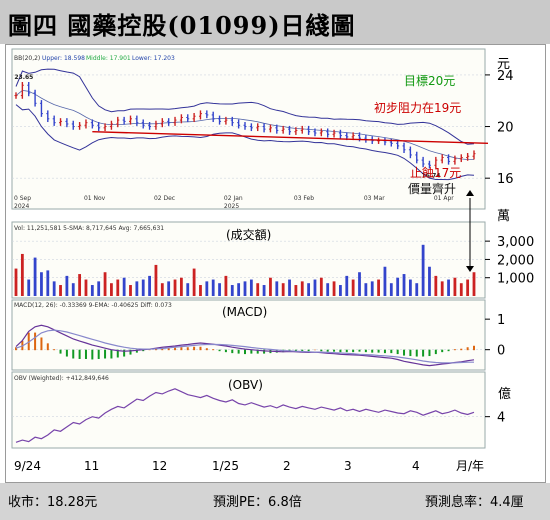 The image size is (550, 520). I want to click on forecast-pe: 預測PE：6.8倍, so click(257, 502).